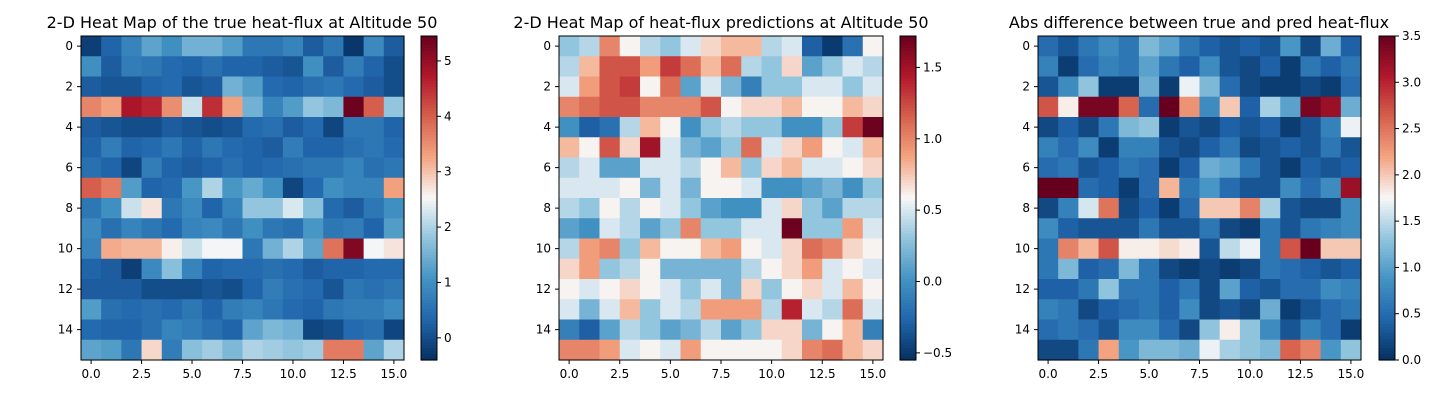 The height and width of the screenshot is (400, 1440). I want to click on colorbar-frame, so click(1387, 198).